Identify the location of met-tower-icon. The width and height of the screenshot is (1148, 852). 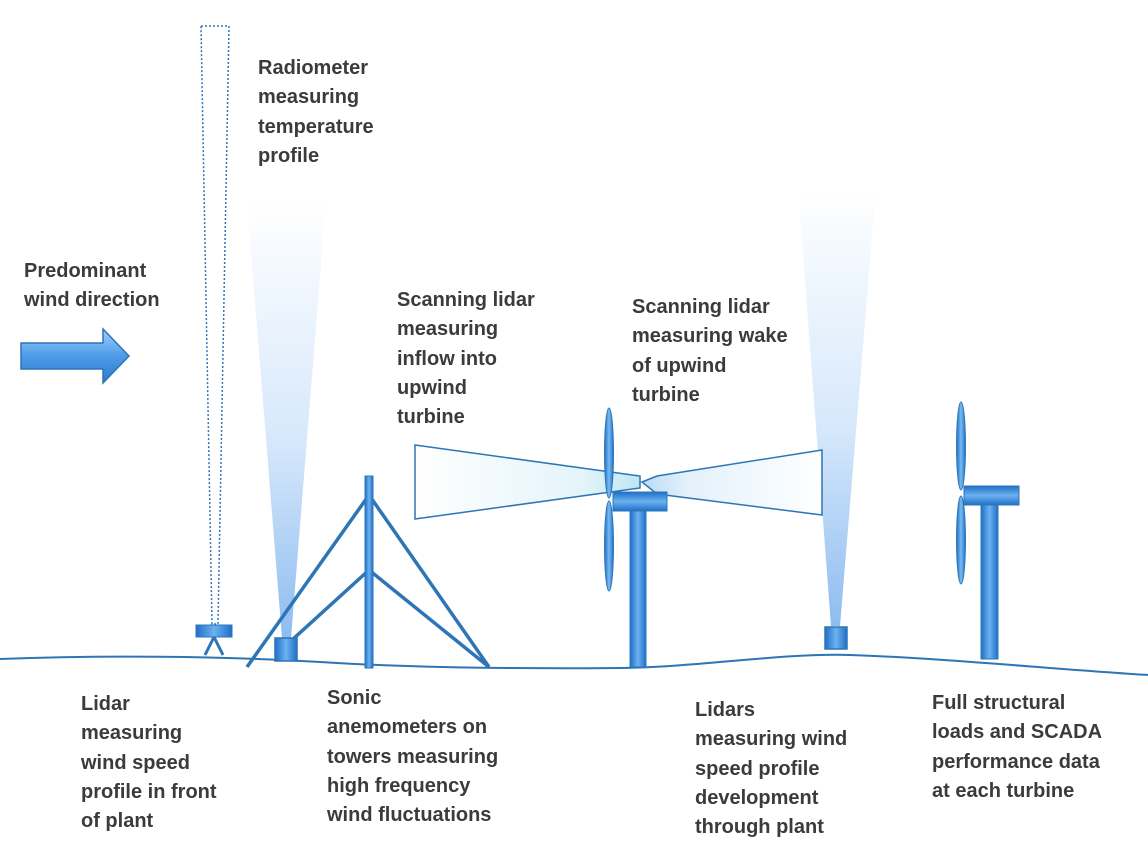
(368, 572).